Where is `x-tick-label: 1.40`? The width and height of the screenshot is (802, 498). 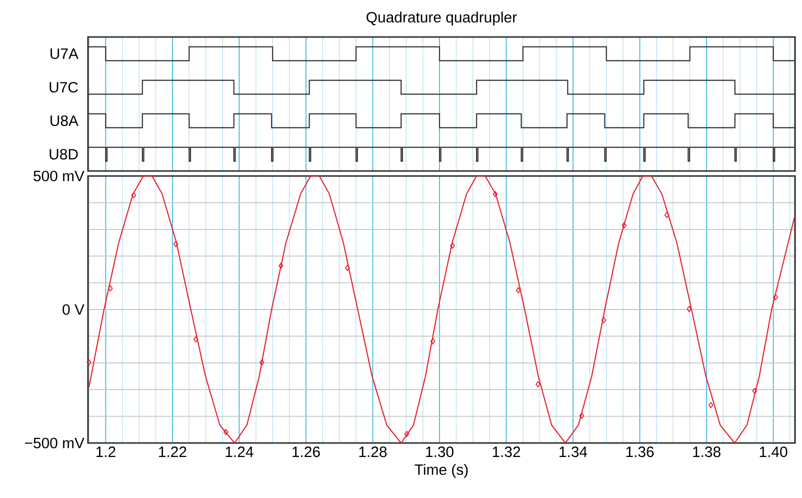
x-tick-label: 1.40 is located at coordinates (774, 452).